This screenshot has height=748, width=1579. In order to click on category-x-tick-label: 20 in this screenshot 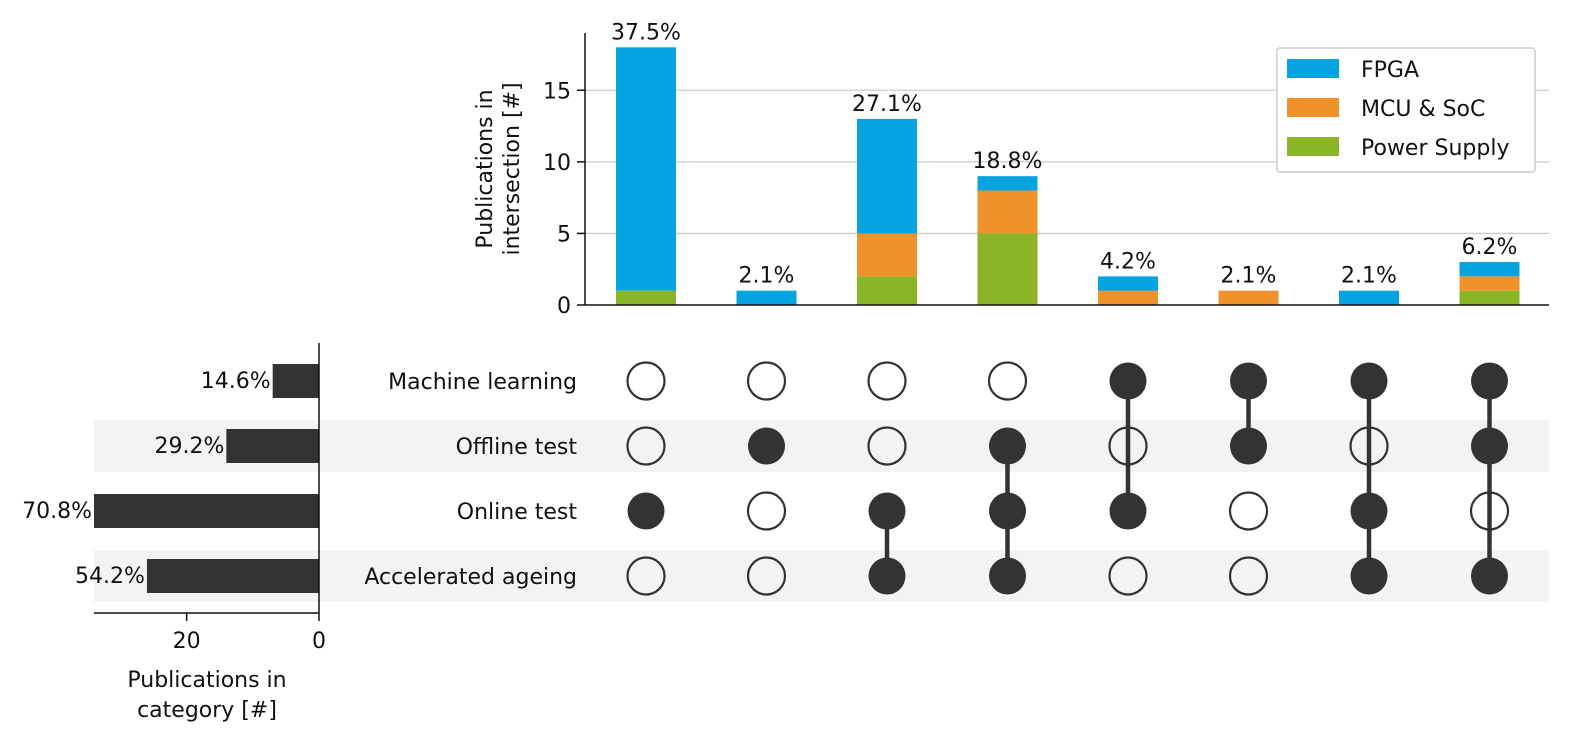, I will do `click(187, 641)`.